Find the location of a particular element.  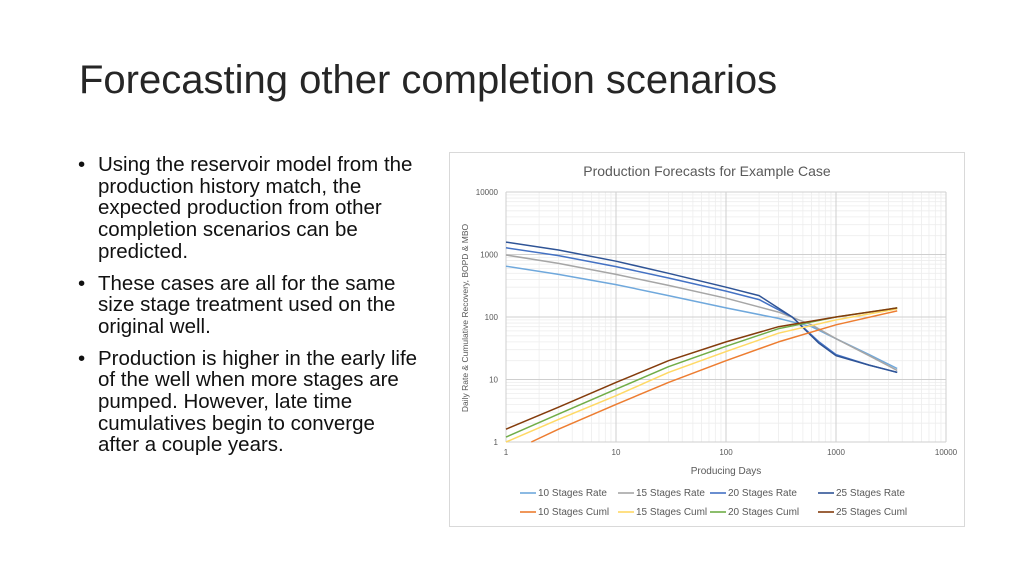

series-line-25-stages-rate is located at coordinates (701, 307).